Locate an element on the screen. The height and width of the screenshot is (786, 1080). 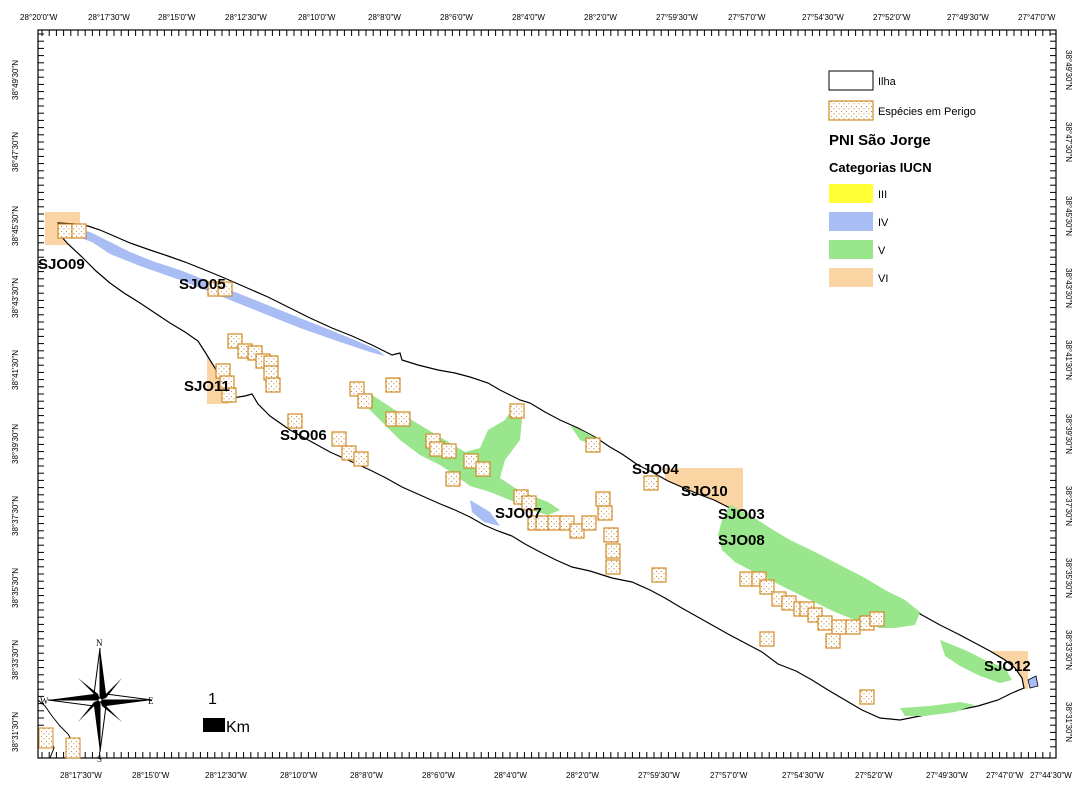
bottom-coord-label: 28°17'30"W is located at coordinates (81, 775).